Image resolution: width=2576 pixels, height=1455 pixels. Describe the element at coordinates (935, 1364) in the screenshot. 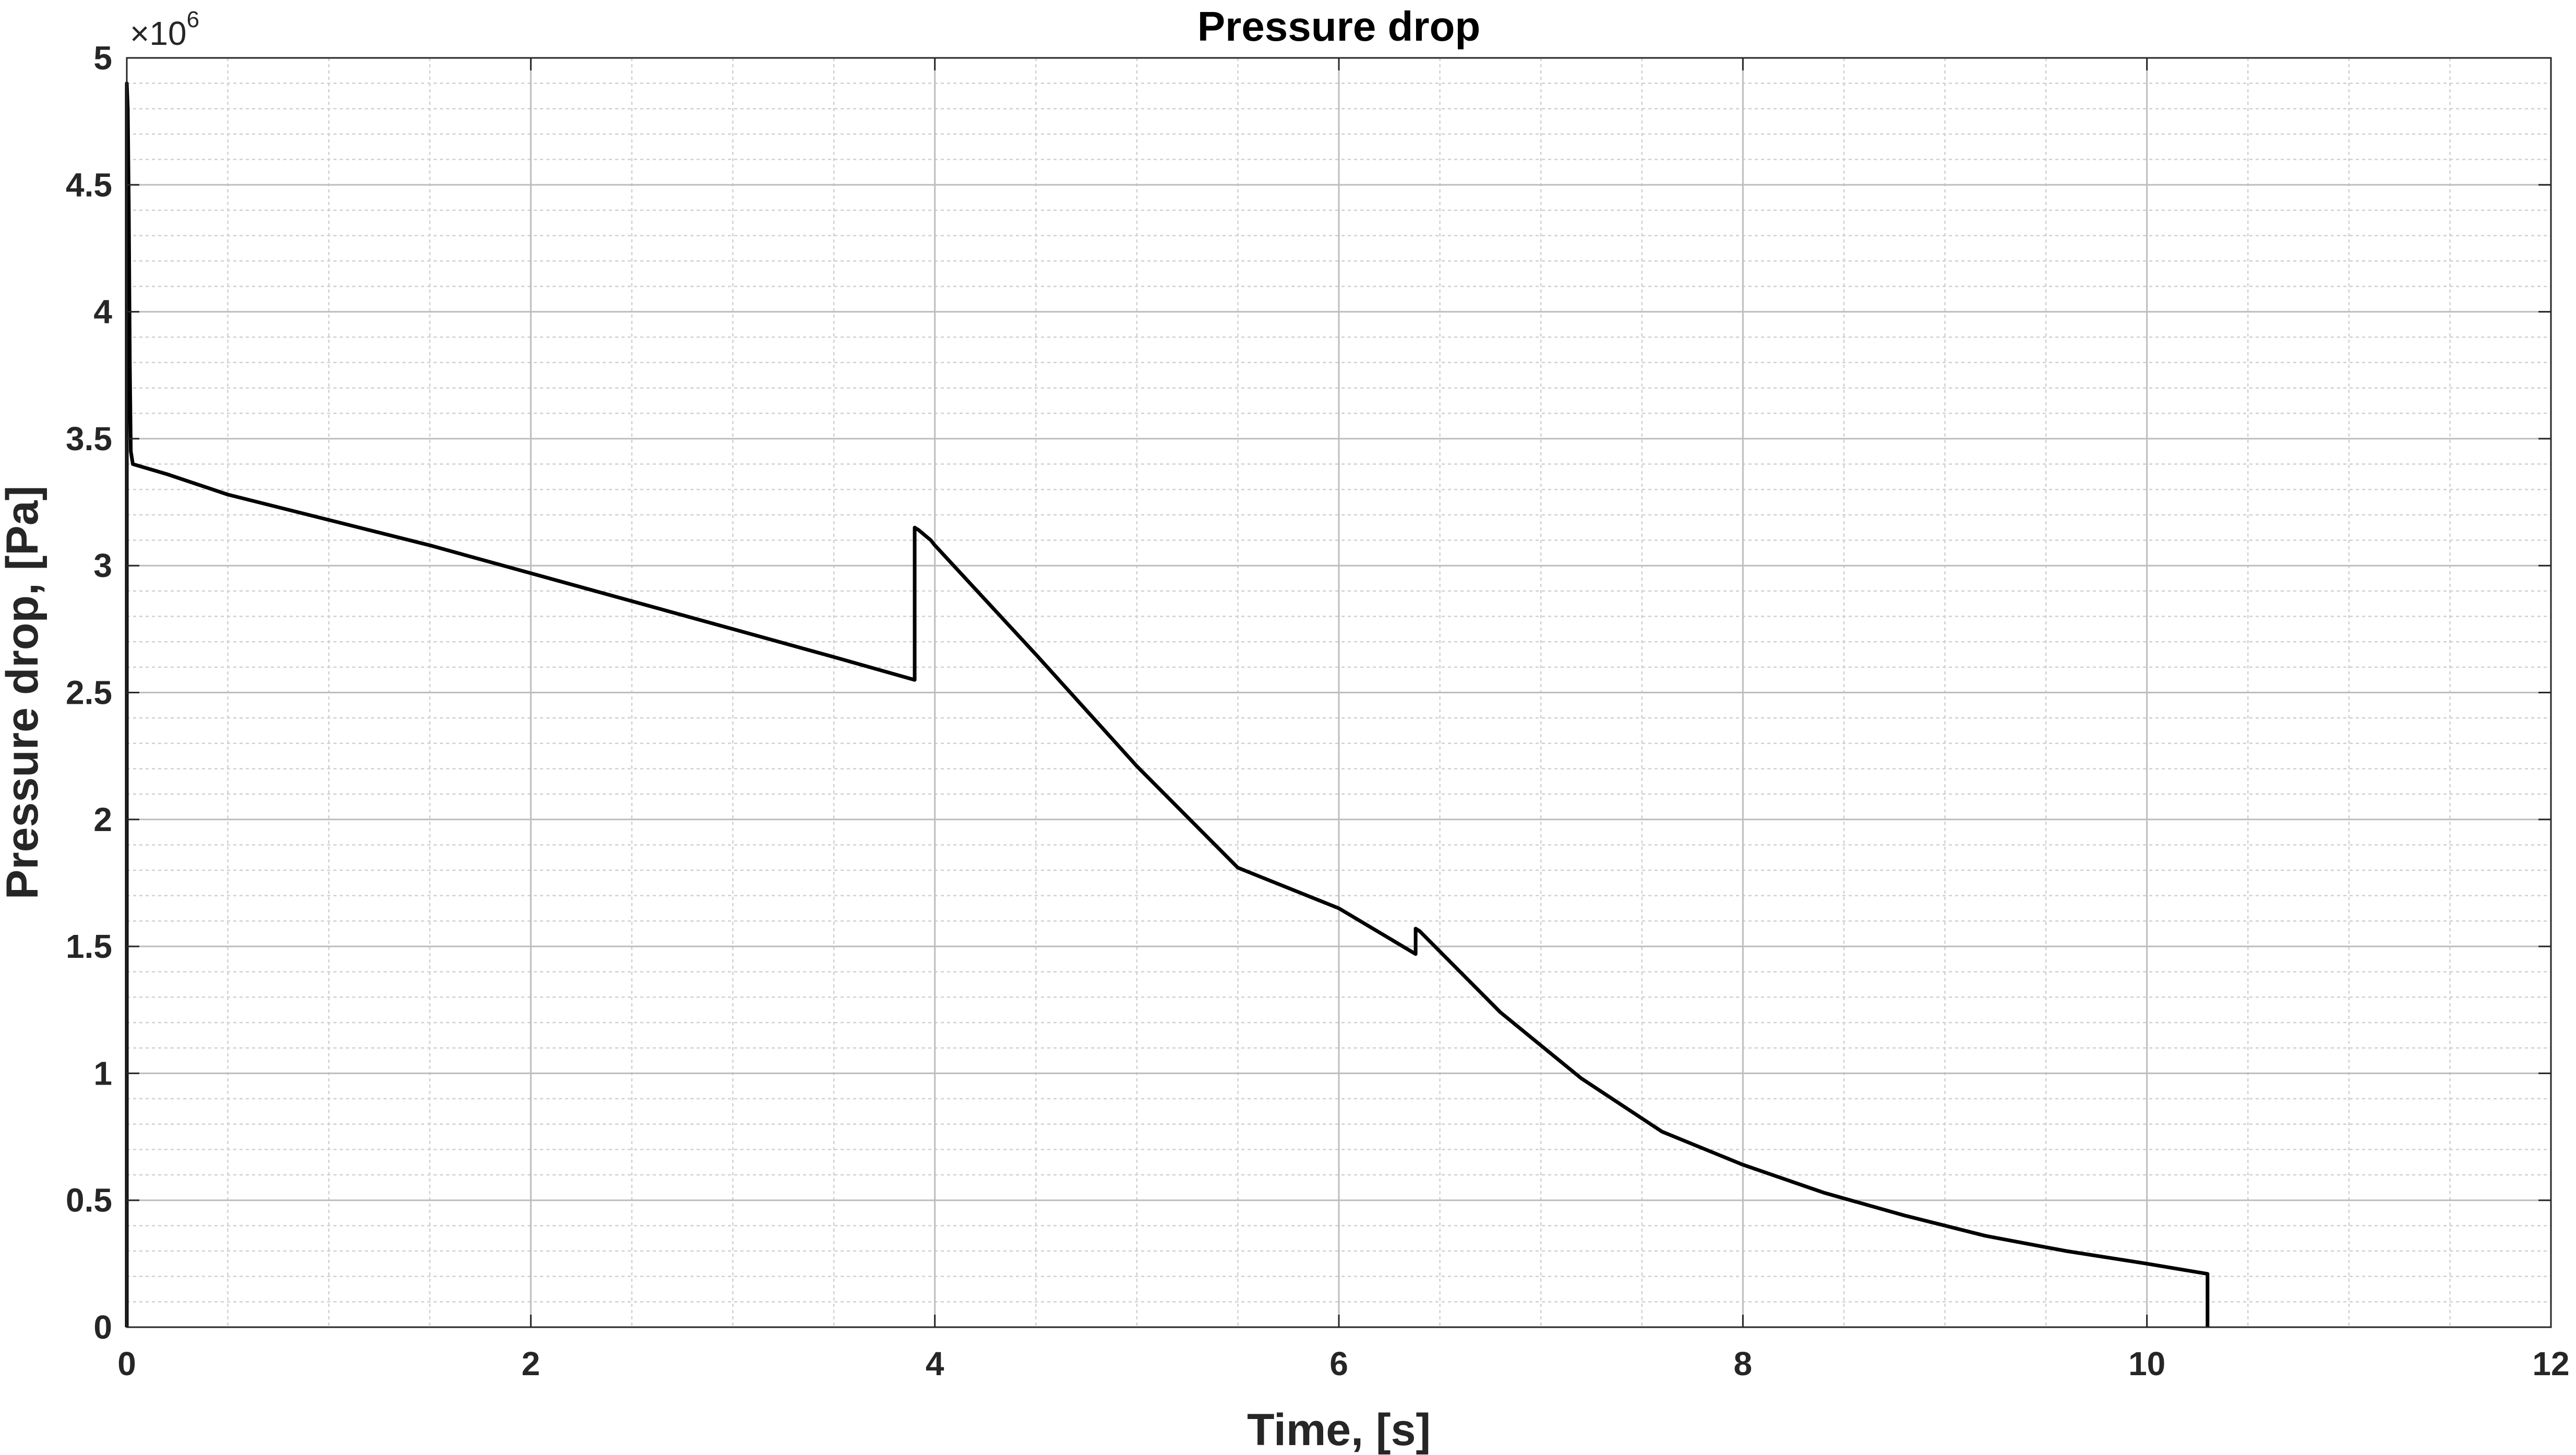

I see `x-tick-label: 4` at that location.